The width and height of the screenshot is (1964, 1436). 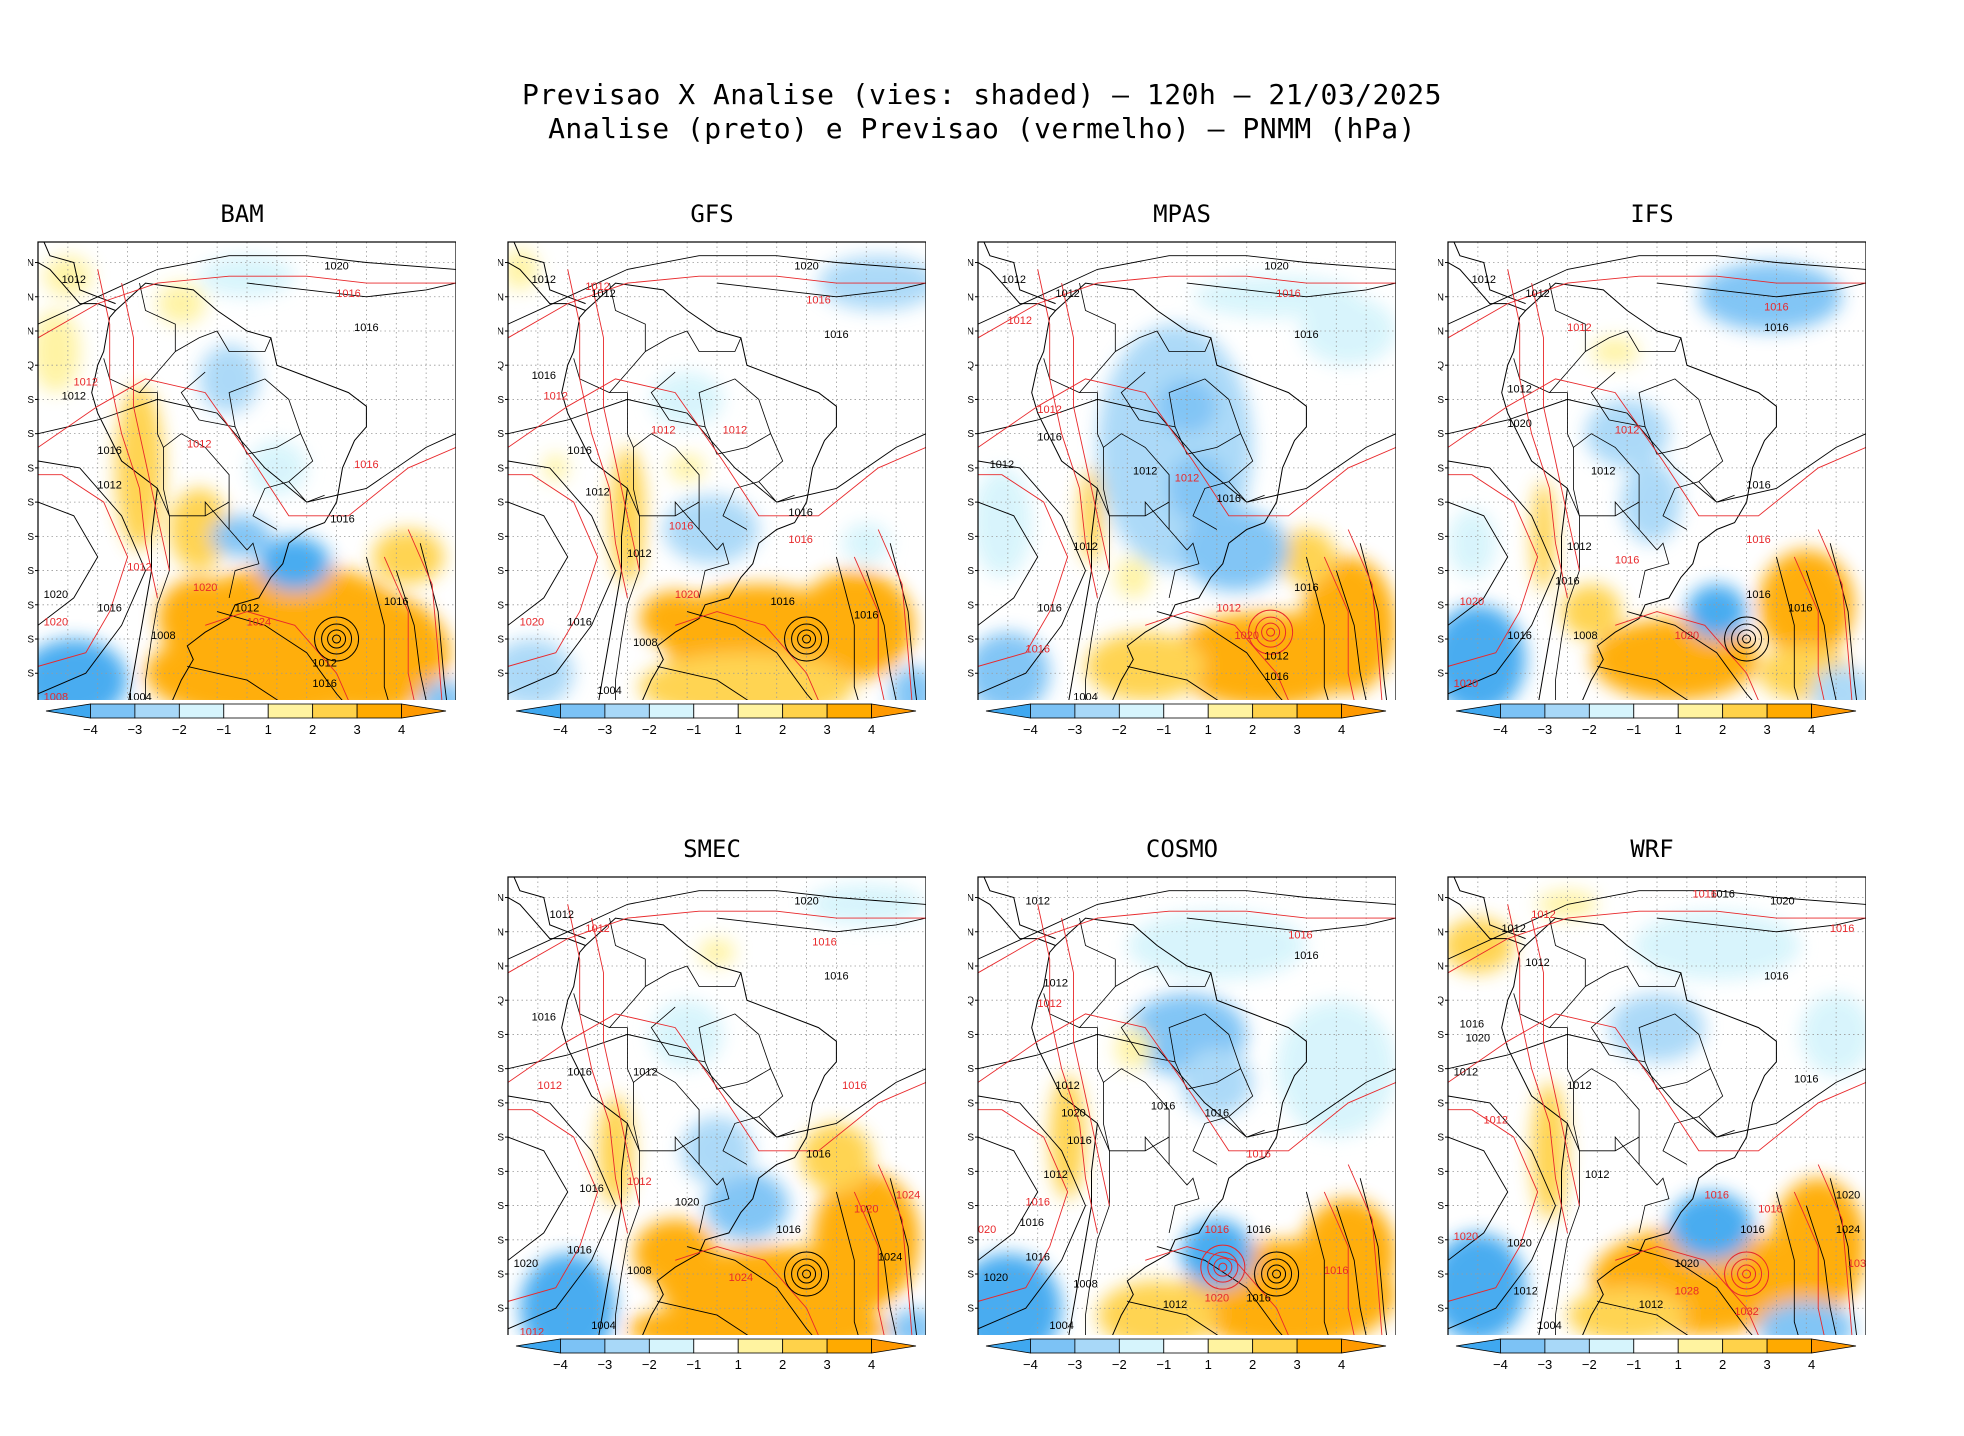 I want to click on panel-title: WRF, so click(x=1652, y=849).